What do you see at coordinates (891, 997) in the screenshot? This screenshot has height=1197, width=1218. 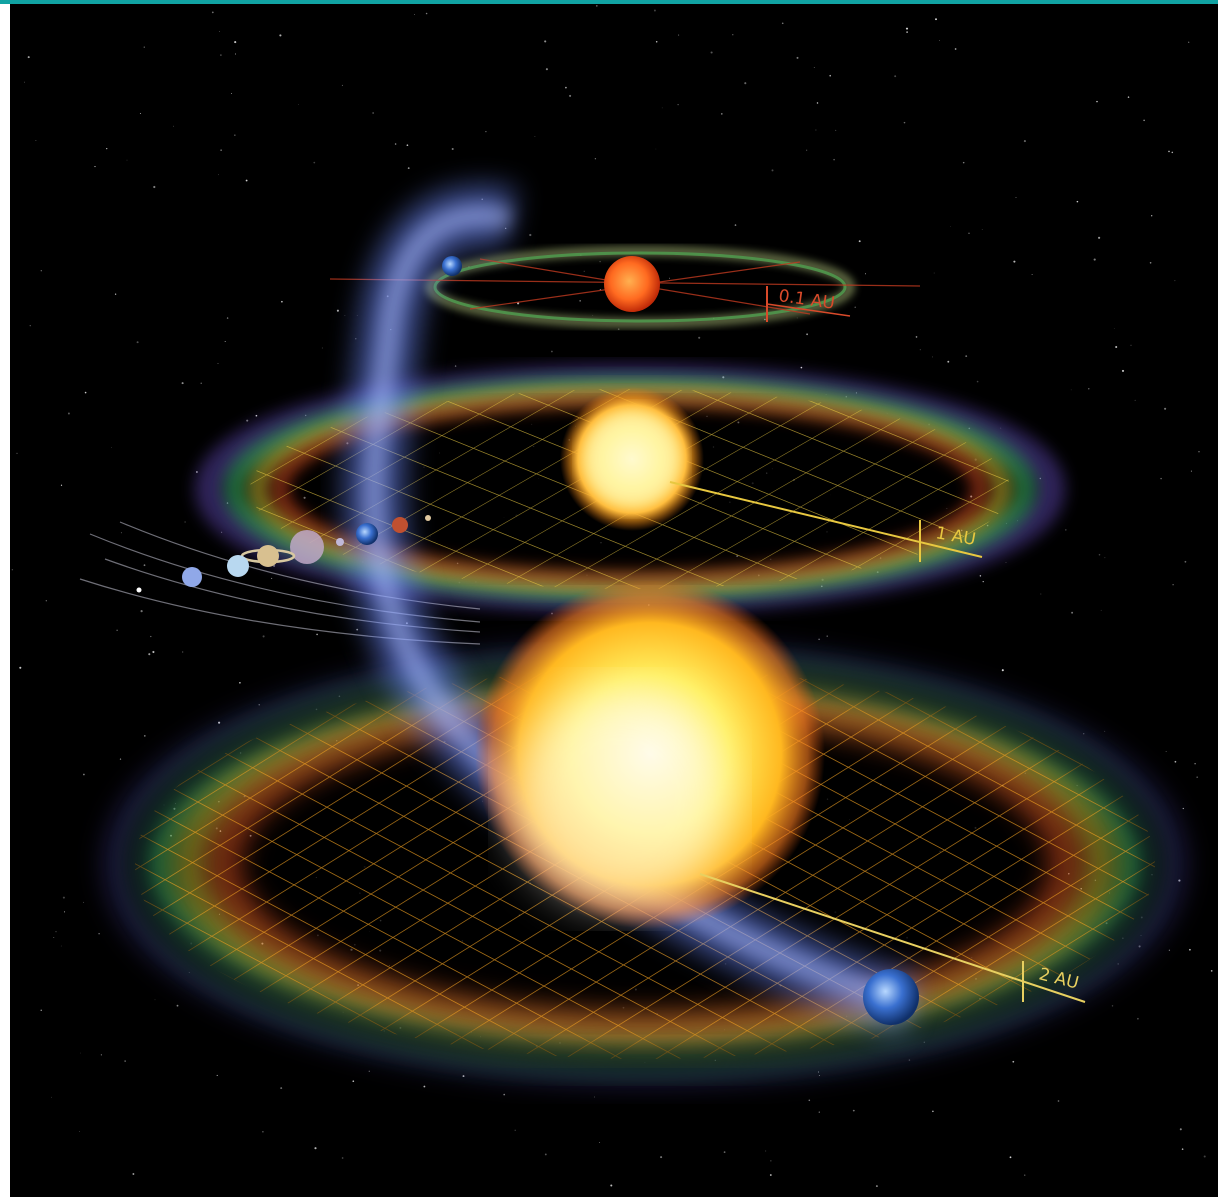 I see `earth-bottom` at bounding box center [891, 997].